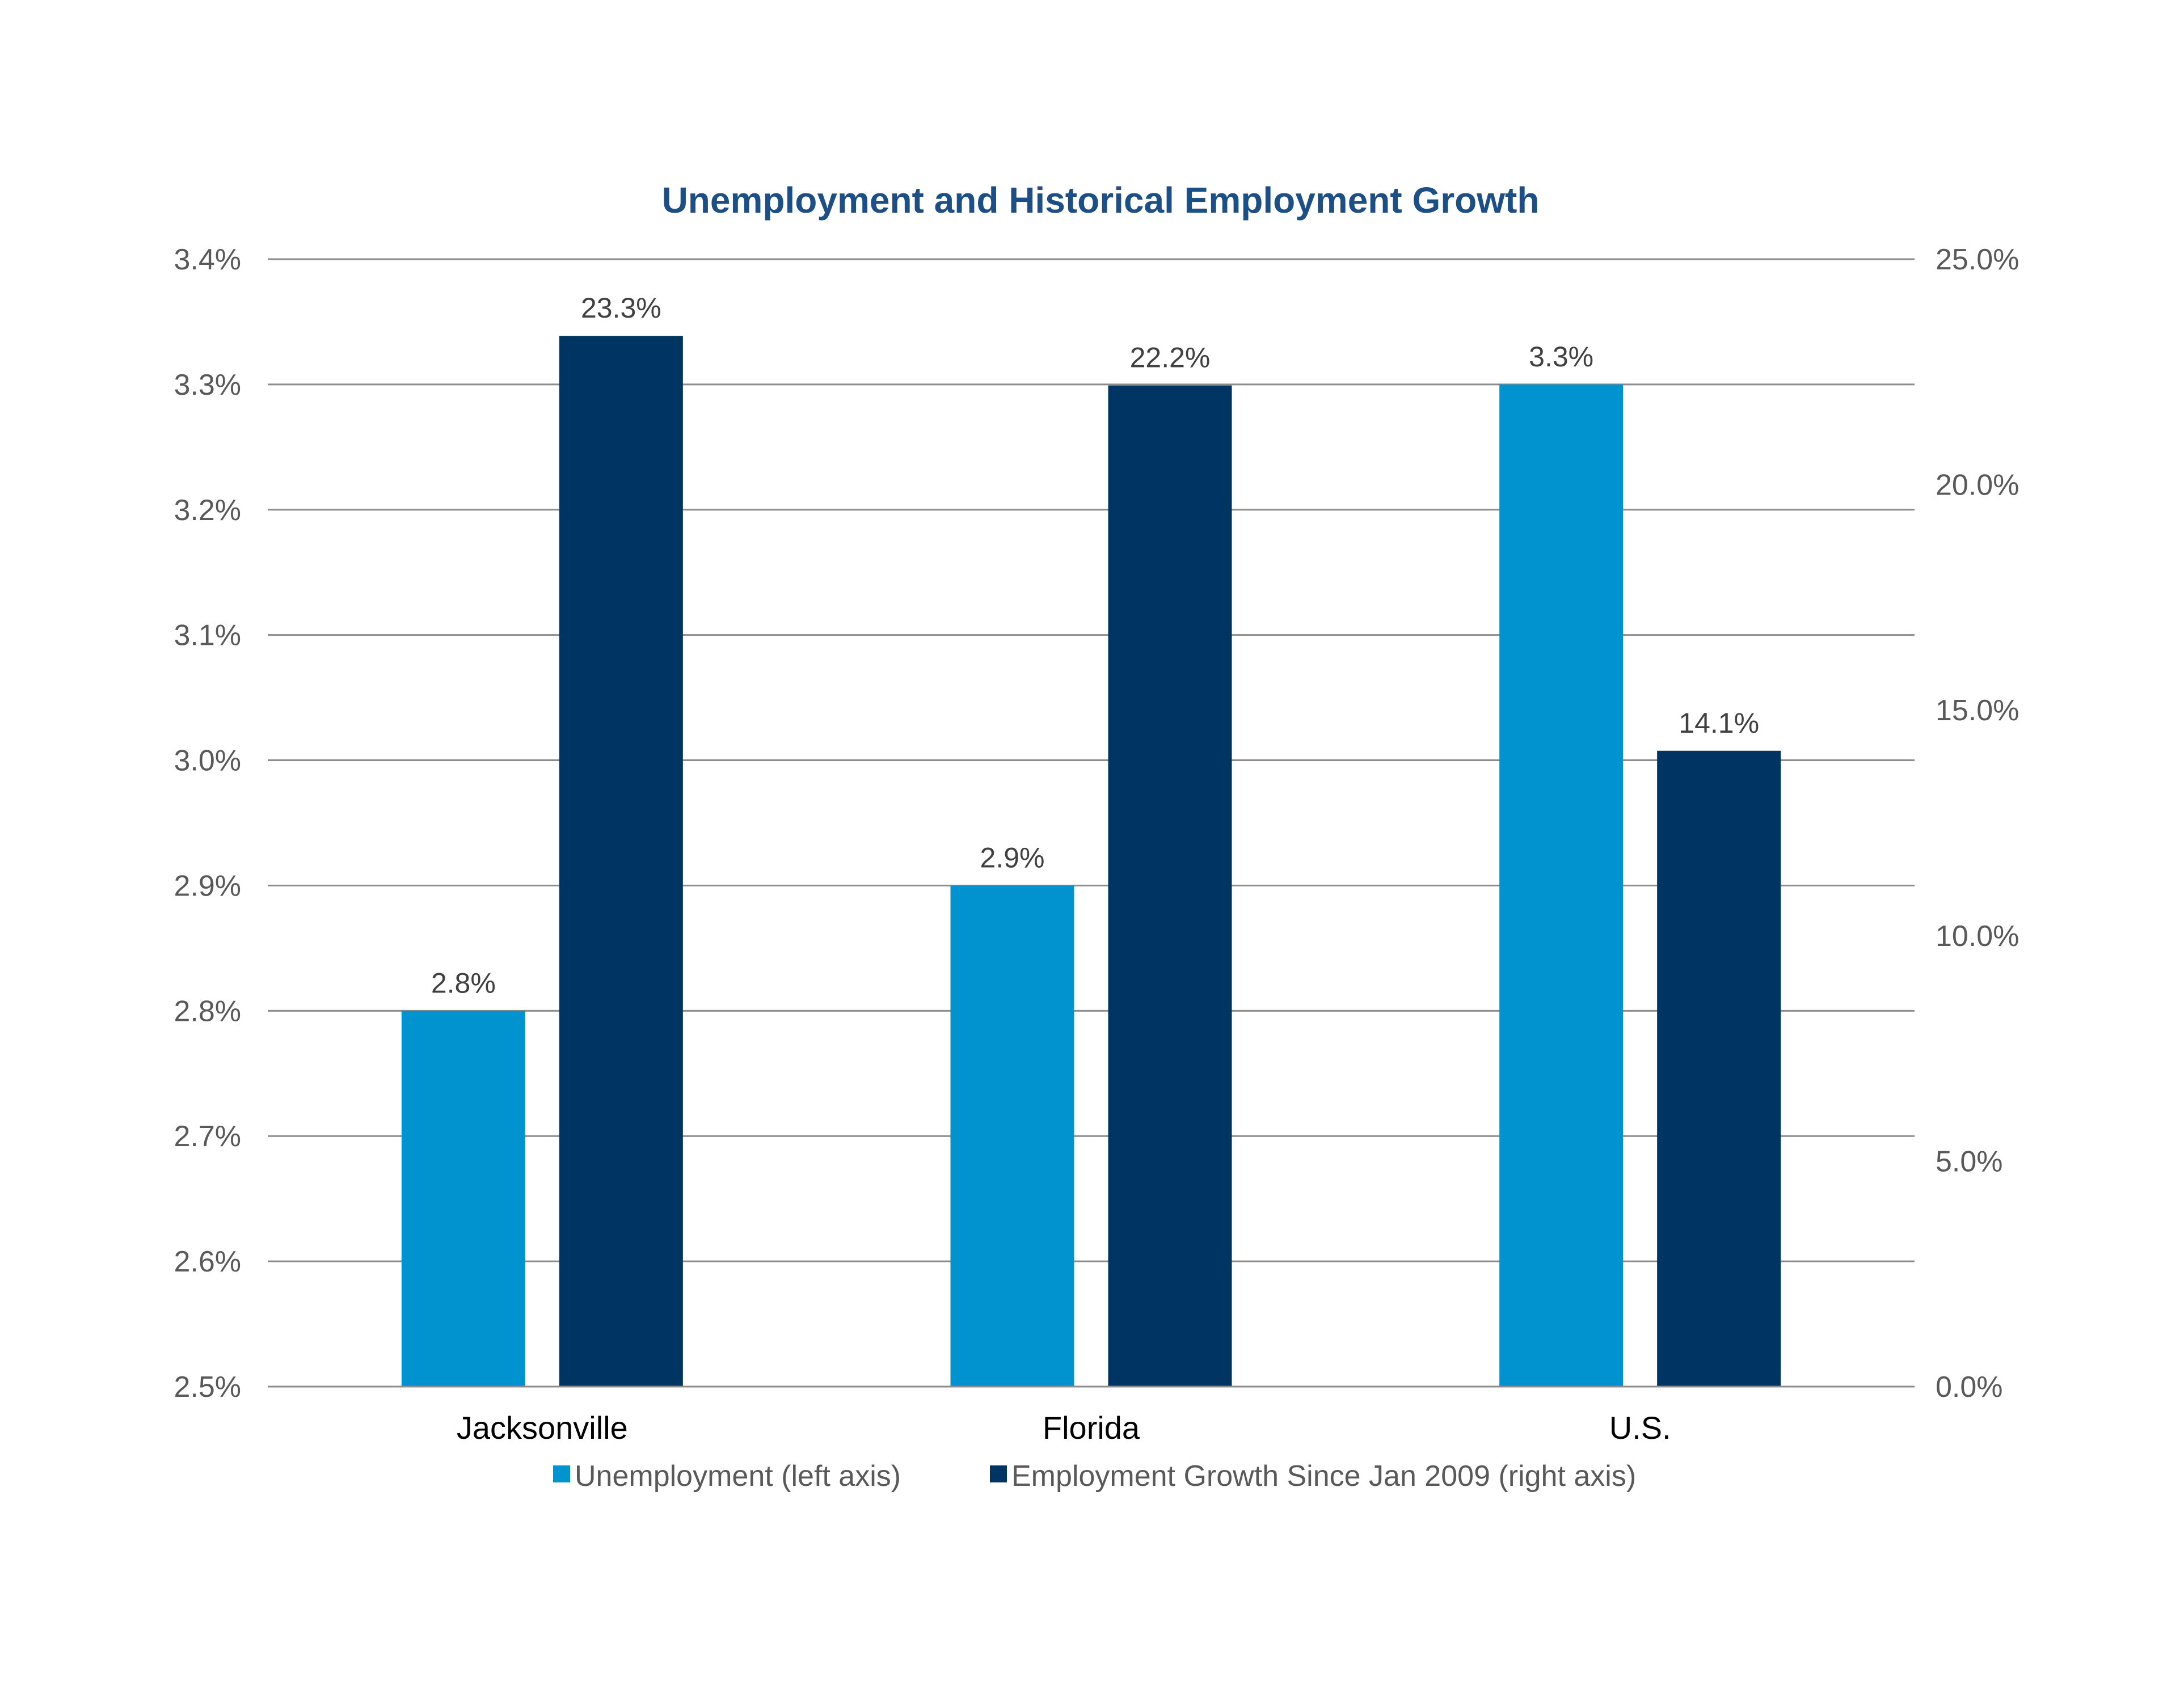 This screenshot has height=1690, width=2184. I want to click on category-label: Florida, so click(1091, 1428).